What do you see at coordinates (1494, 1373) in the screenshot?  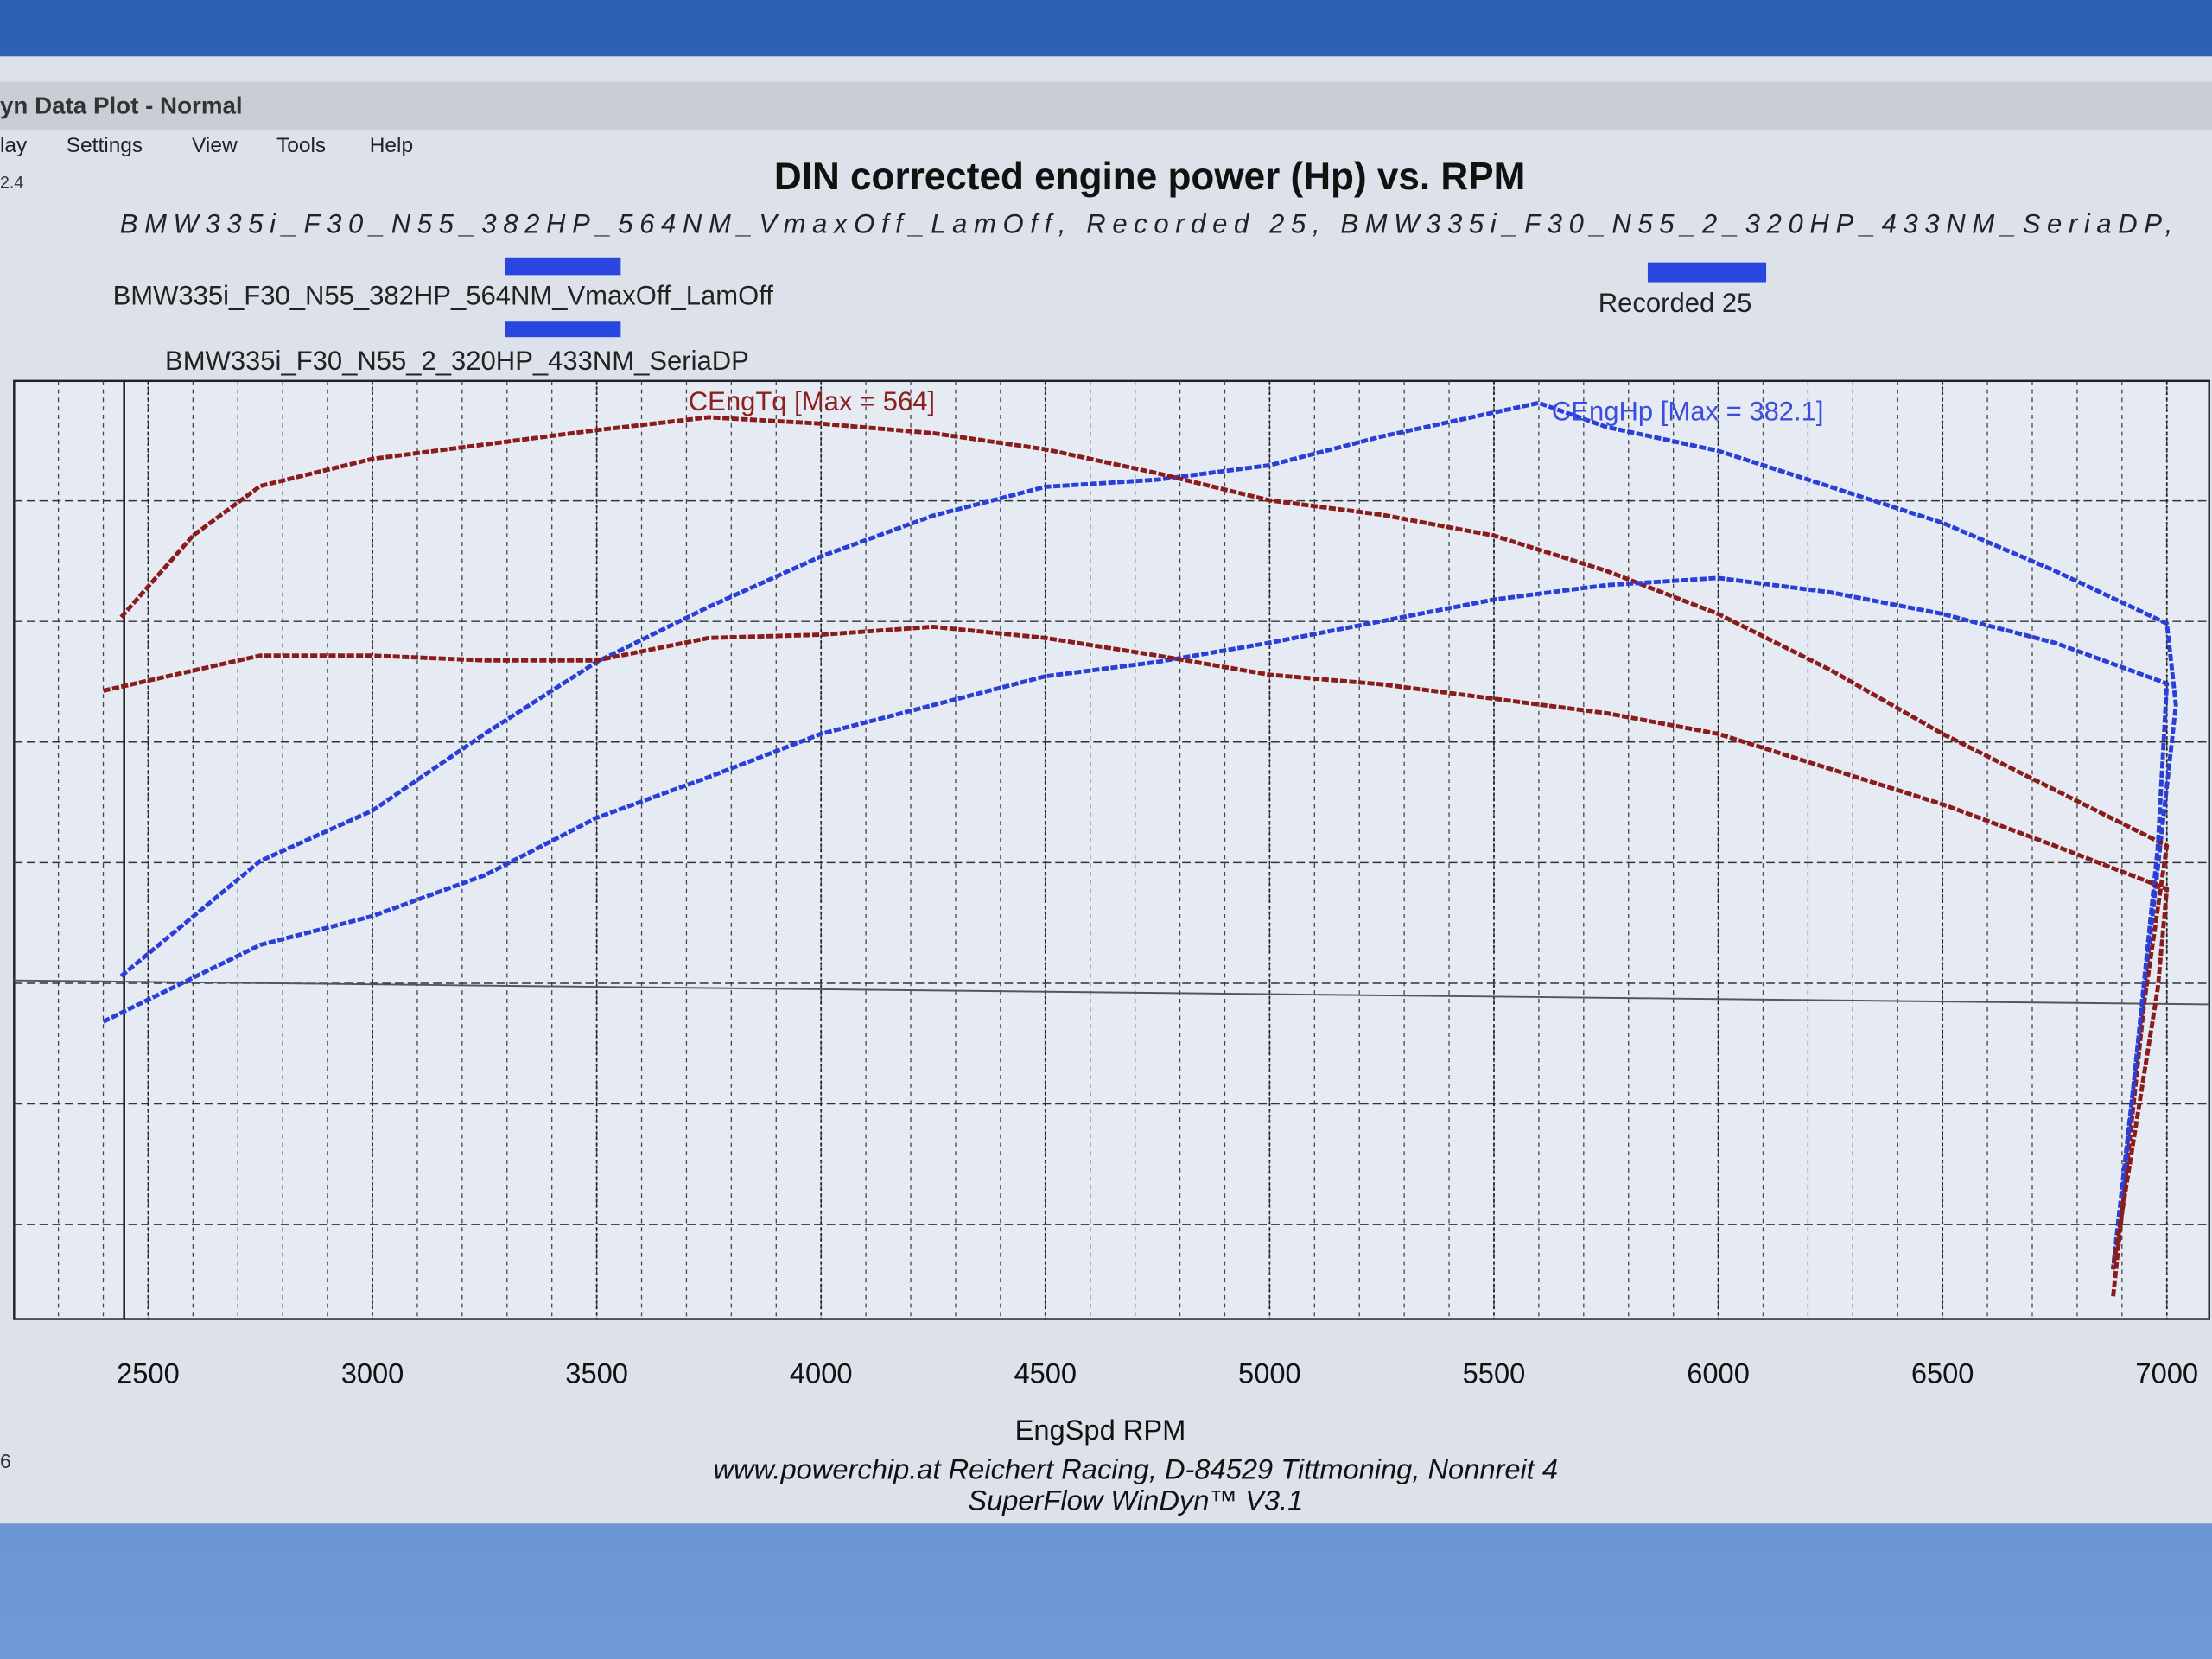 I see `x-tick-label: 5500` at bounding box center [1494, 1373].